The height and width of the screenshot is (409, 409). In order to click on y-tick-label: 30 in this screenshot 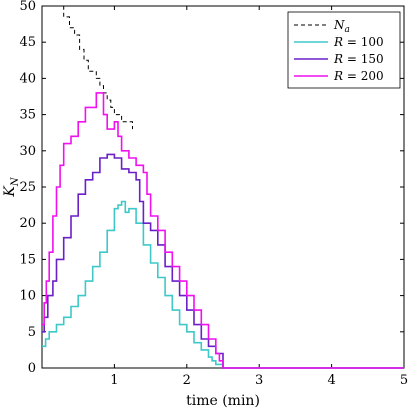, I will do `click(27, 151)`.